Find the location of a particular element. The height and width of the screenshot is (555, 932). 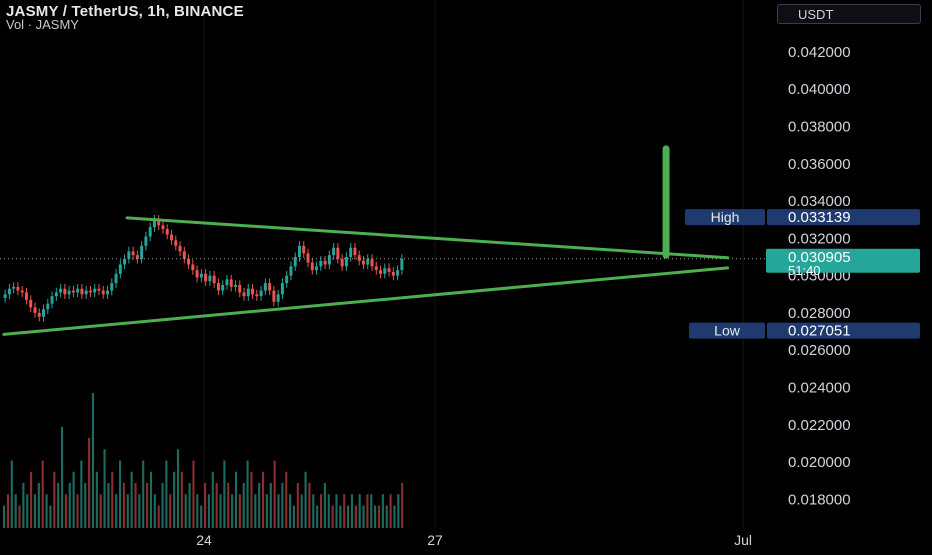

y-axis-tick-label: 0.038000 is located at coordinates (819, 126).